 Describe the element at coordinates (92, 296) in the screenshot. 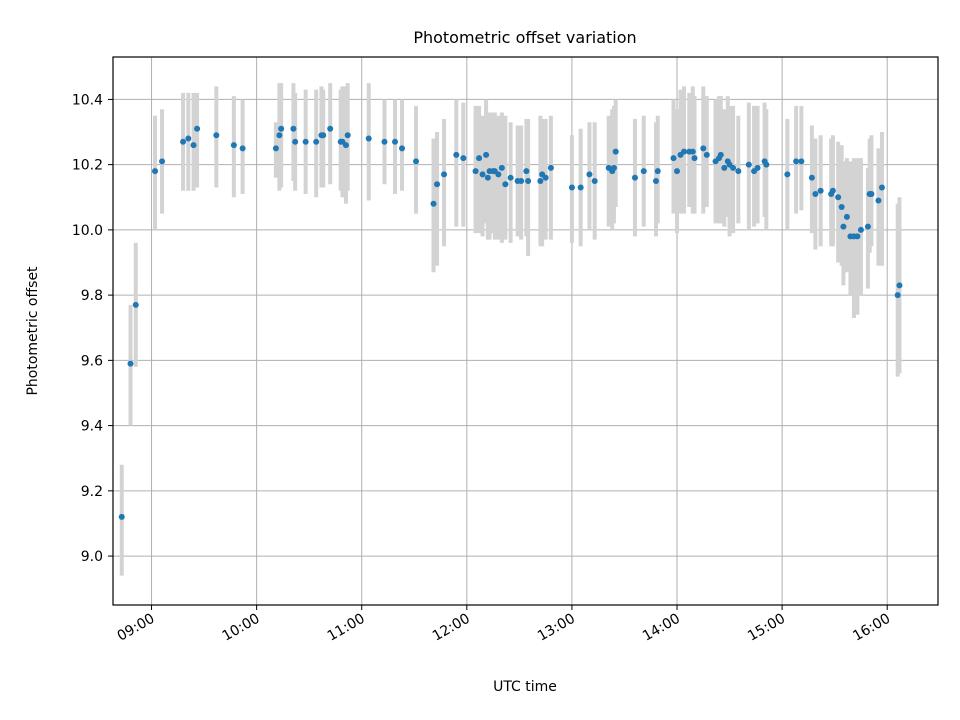

I see `y-tick-label: 9.8` at that location.